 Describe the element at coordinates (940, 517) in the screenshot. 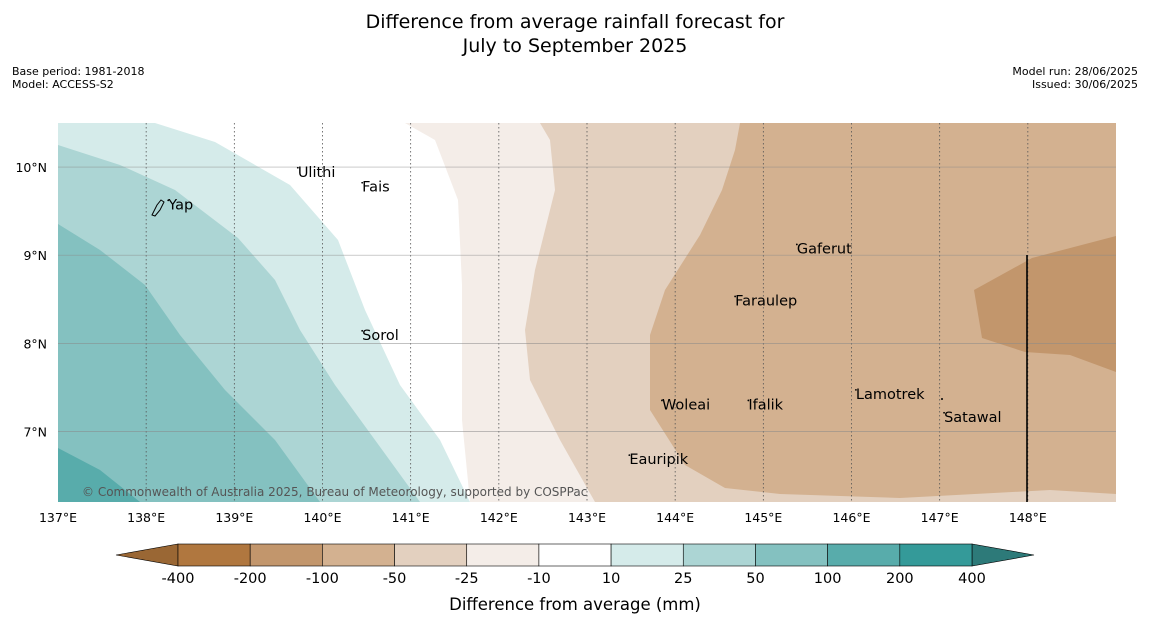

I see `lon-tick-label: 147°E` at that location.